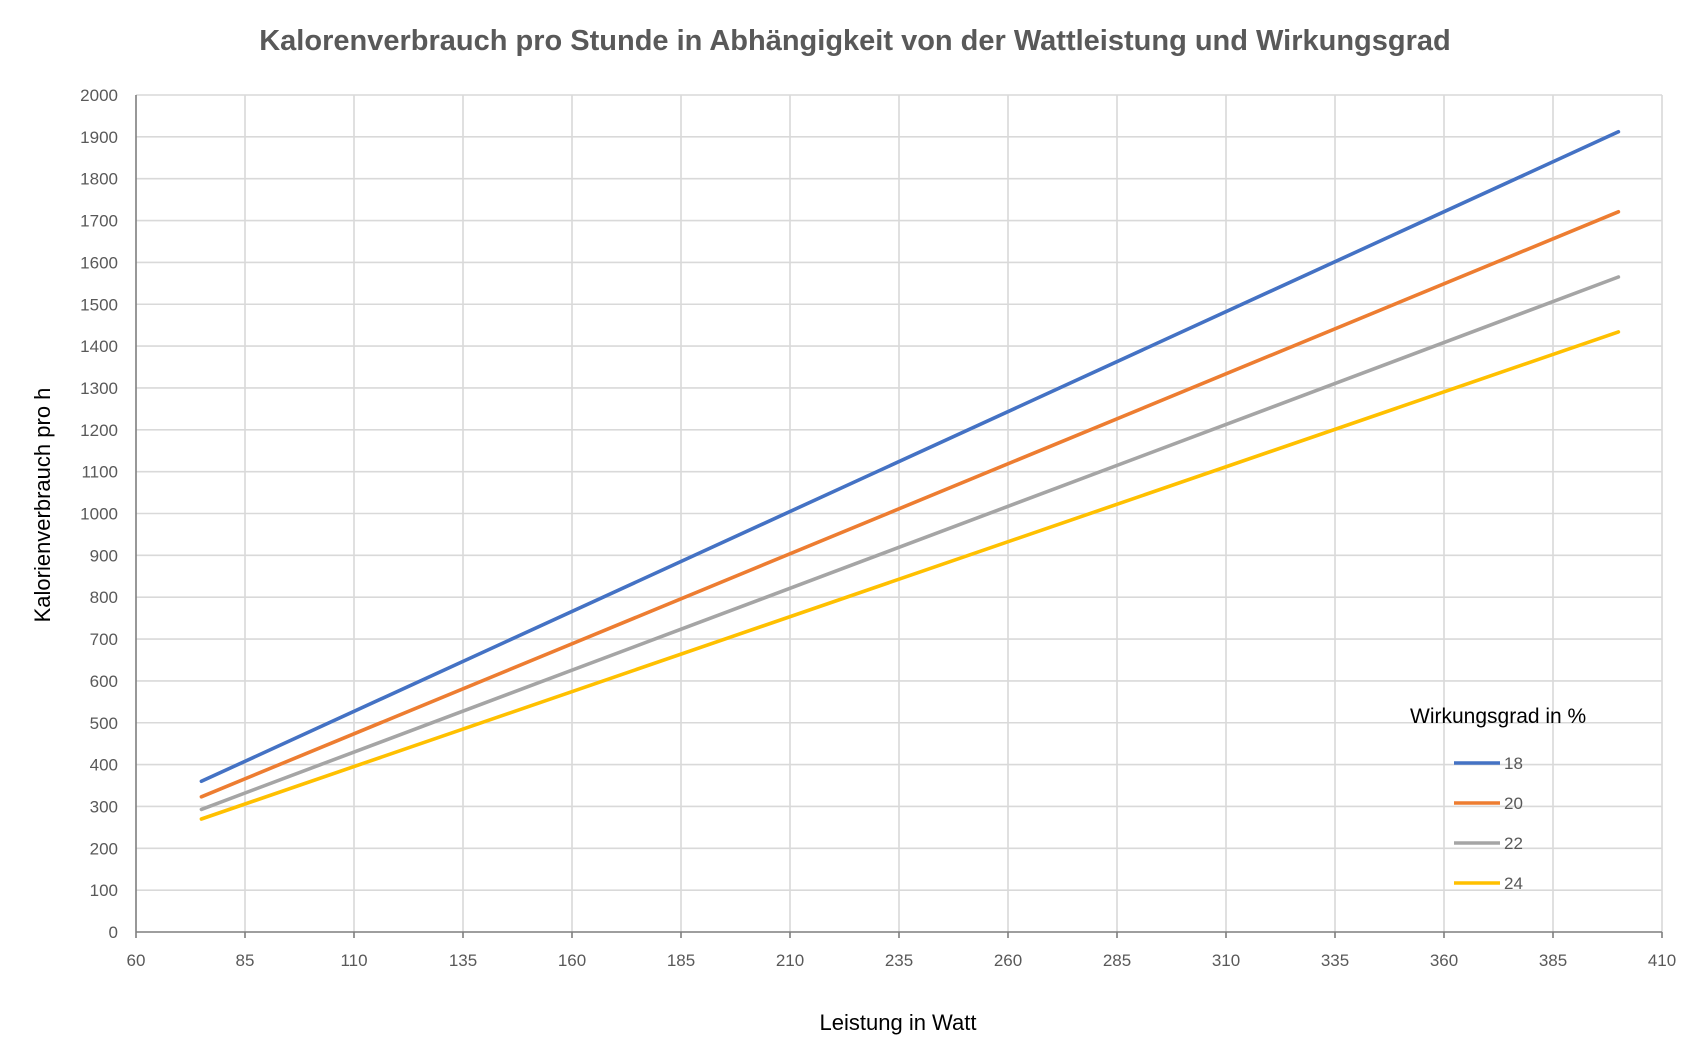 This screenshot has height=1056, width=1696. What do you see at coordinates (99, 137) in the screenshot?
I see `y-tick-label: 1900` at bounding box center [99, 137].